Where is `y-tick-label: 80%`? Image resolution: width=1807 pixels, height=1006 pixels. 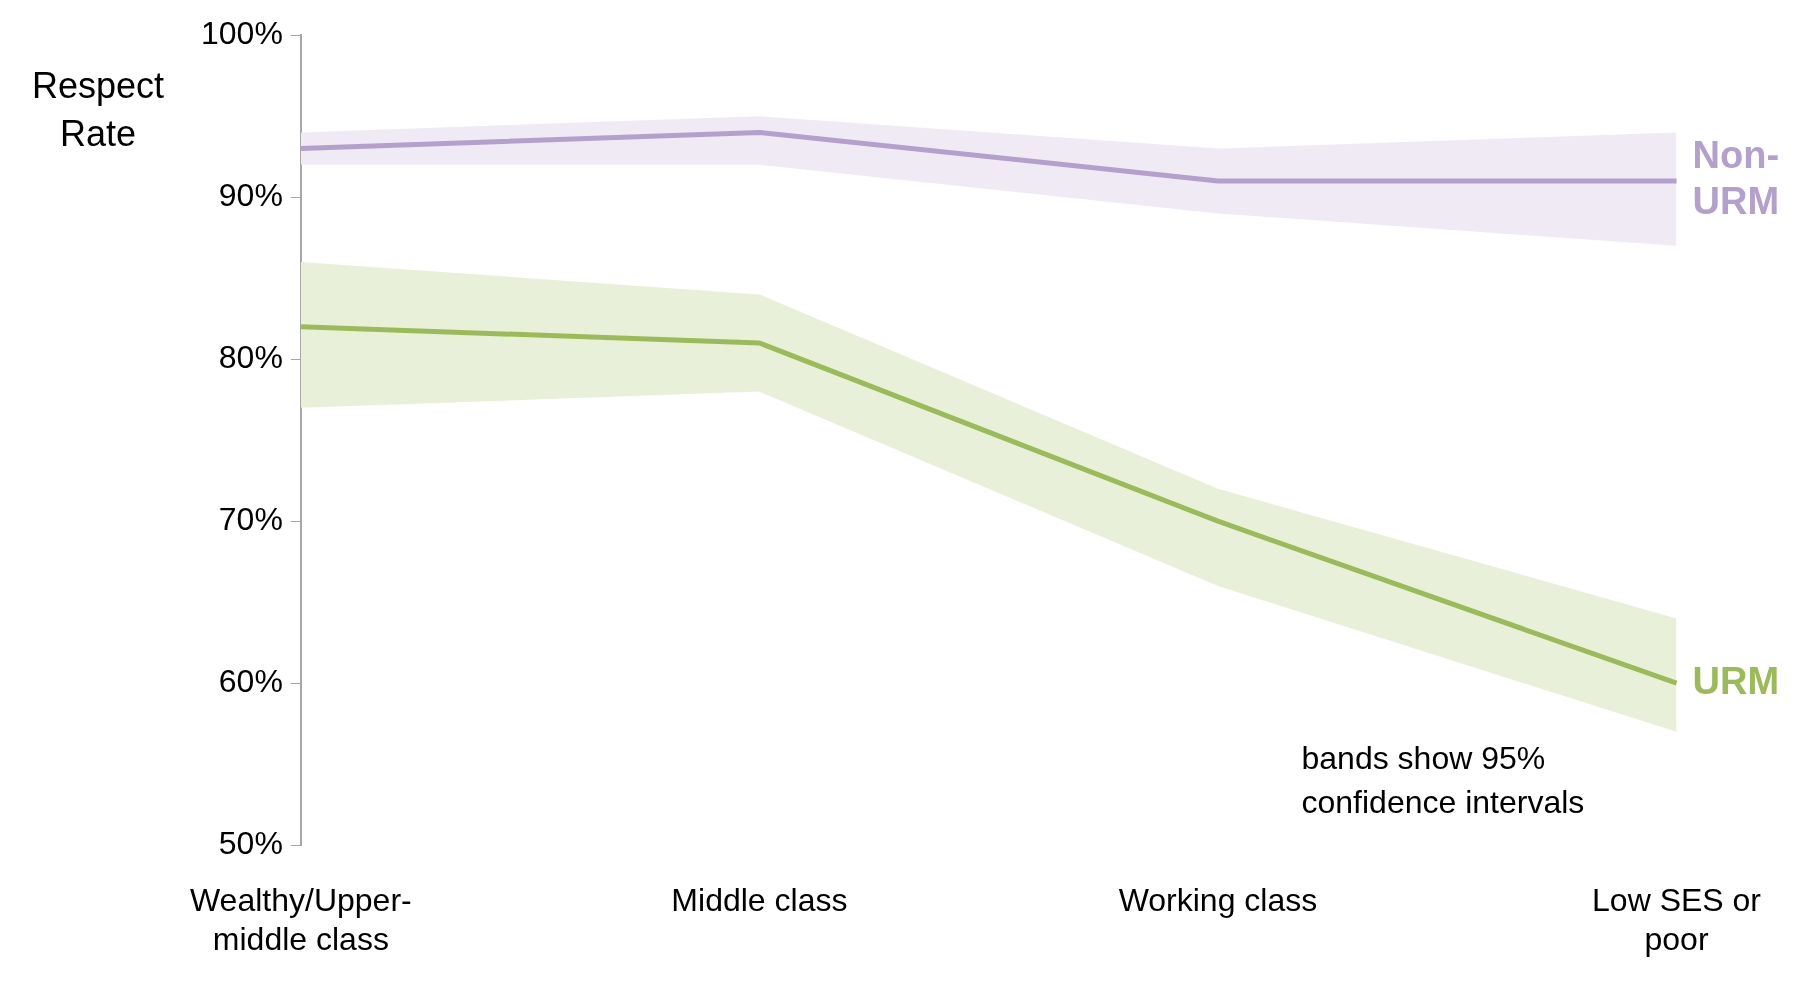
y-tick-label: 80% is located at coordinates (250, 357).